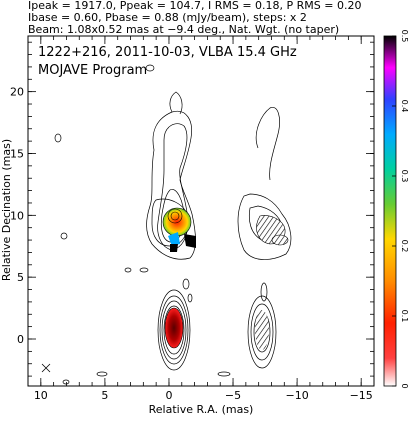  I want to click on colorbar-ticks: 0 0.1 0.2 0.3 0.4 0.5, so click(400, 209).